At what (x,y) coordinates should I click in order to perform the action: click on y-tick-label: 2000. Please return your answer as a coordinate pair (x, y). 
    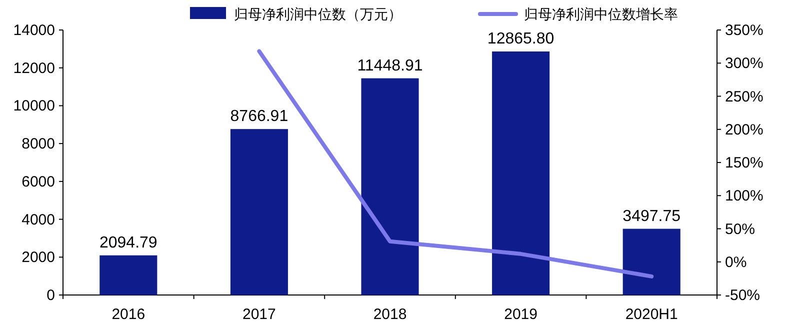
    Looking at the image, I should click on (38, 257).